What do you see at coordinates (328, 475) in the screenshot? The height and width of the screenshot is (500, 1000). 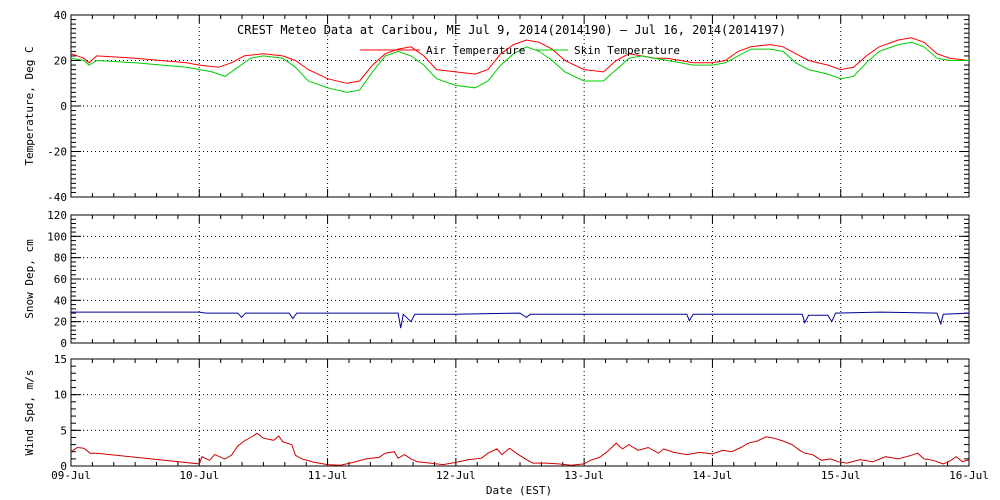 I see `x-tick-label: 11-Jul` at bounding box center [328, 475].